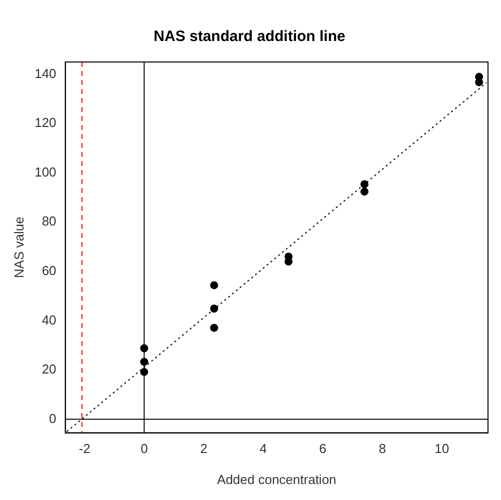 The image size is (501, 500). Describe the element at coordinates (49, 221) in the screenshot. I see `y-tick-label: 80` at that location.